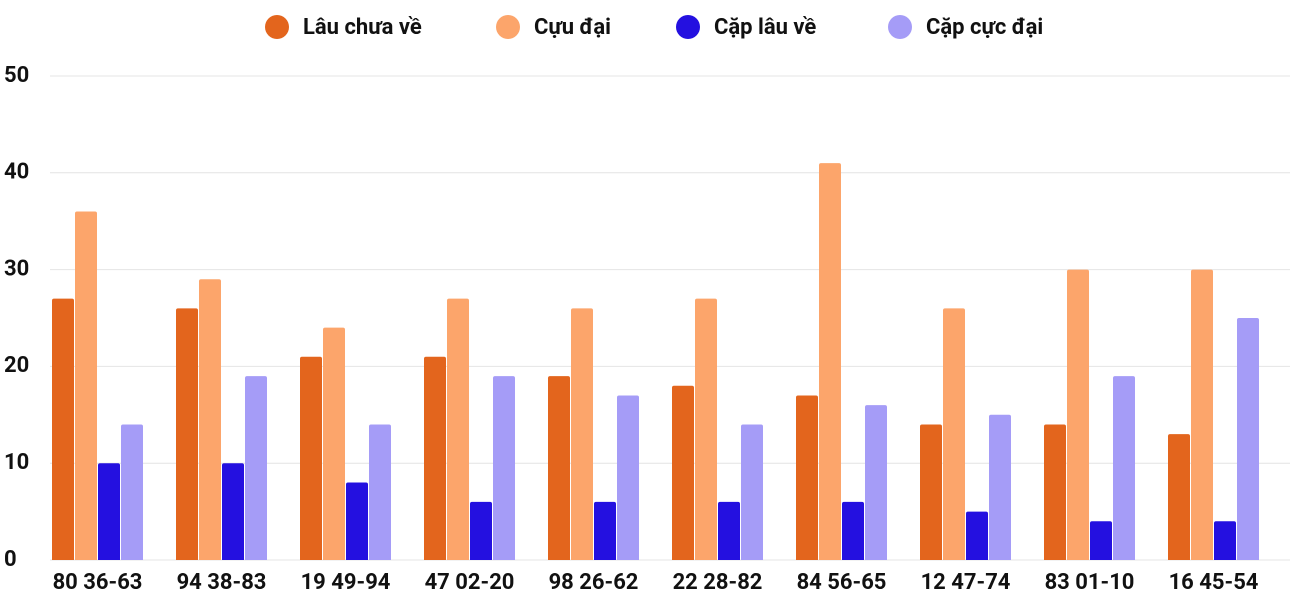 This screenshot has height=600, width=1300. I want to click on x-tick-label: 16 45-54, so click(1214, 582).